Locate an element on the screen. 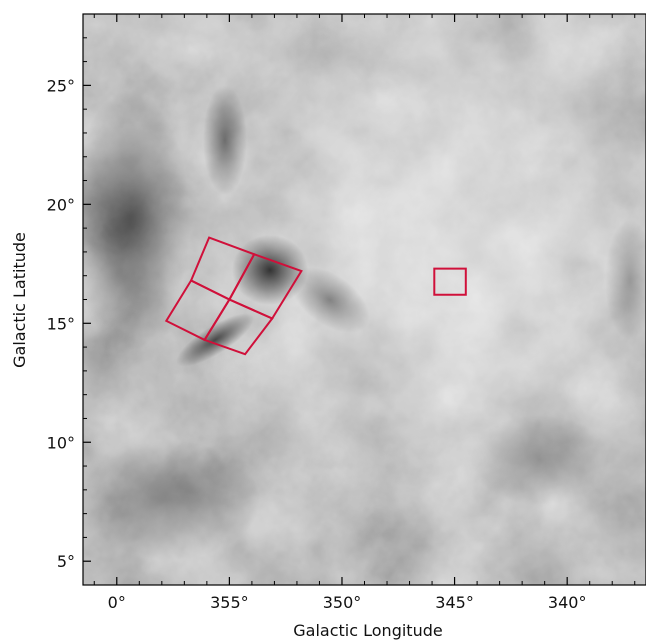  x-tick-label: 350° is located at coordinates (342, 602).